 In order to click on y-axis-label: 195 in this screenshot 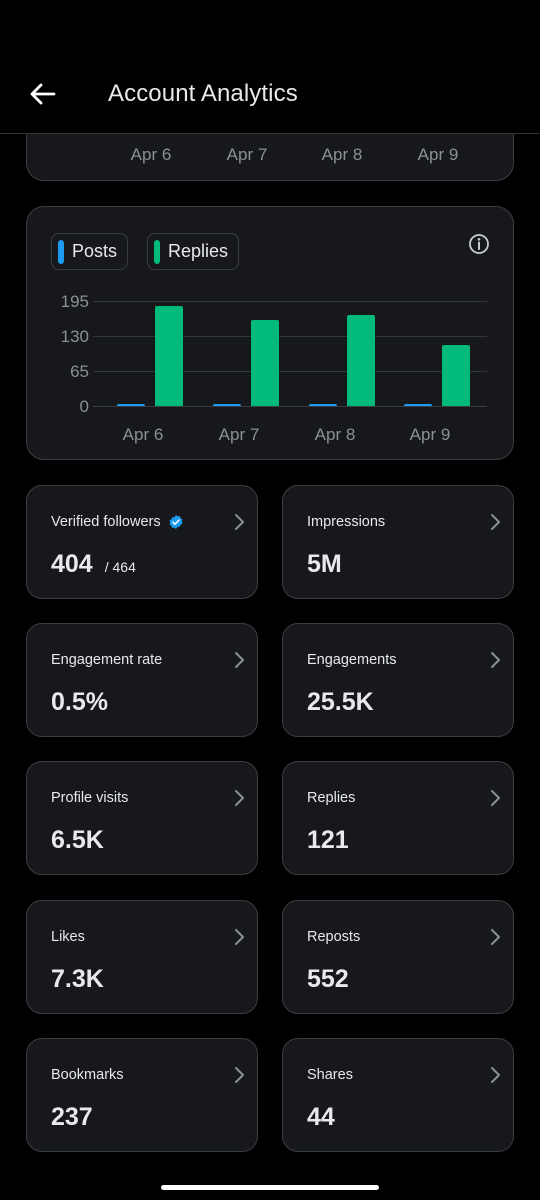, I will do `click(74, 301)`.